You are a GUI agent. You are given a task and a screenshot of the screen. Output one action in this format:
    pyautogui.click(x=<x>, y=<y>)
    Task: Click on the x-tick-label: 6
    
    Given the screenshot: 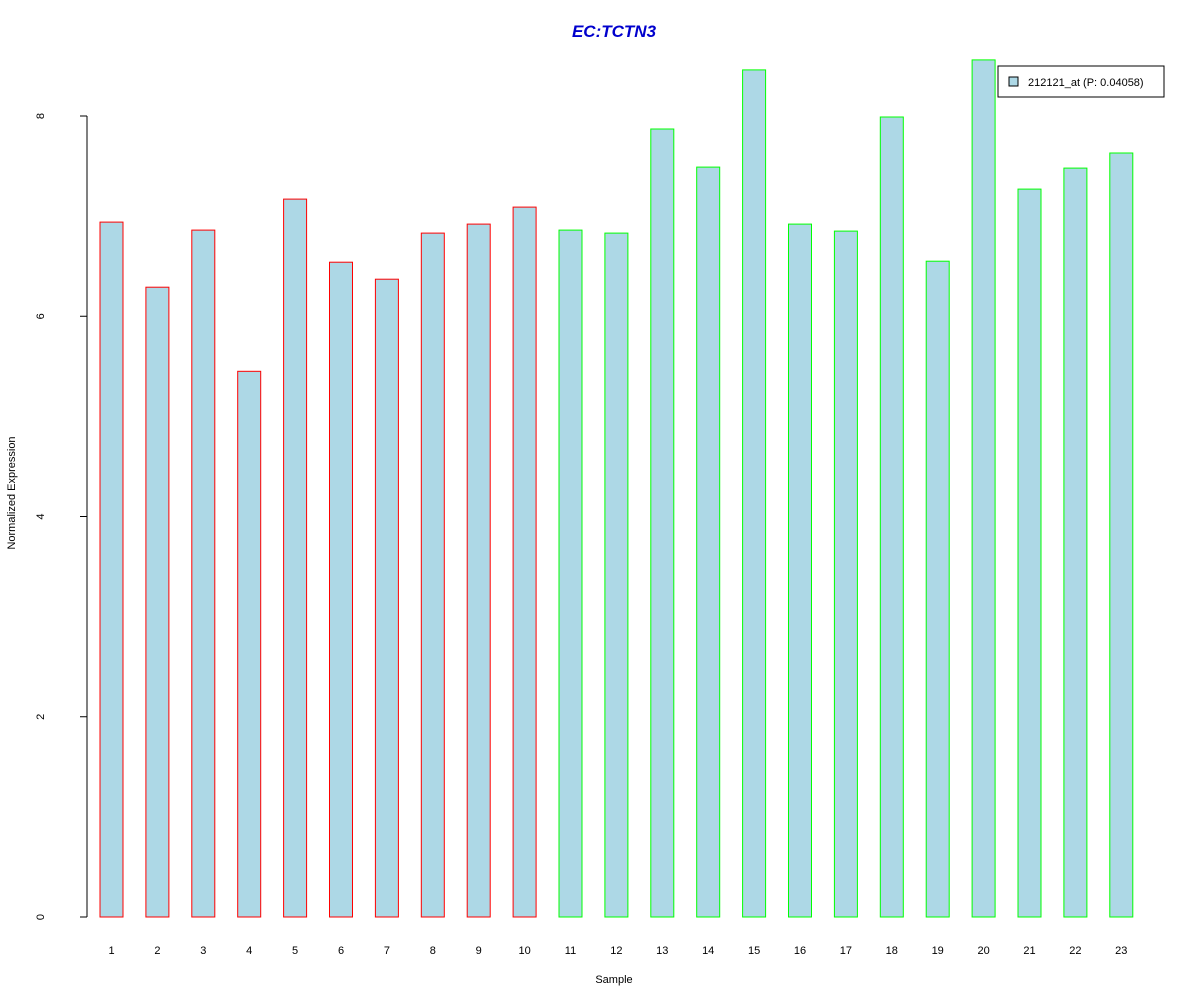 What is the action you would take?
    pyautogui.click(x=341, y=951)
    